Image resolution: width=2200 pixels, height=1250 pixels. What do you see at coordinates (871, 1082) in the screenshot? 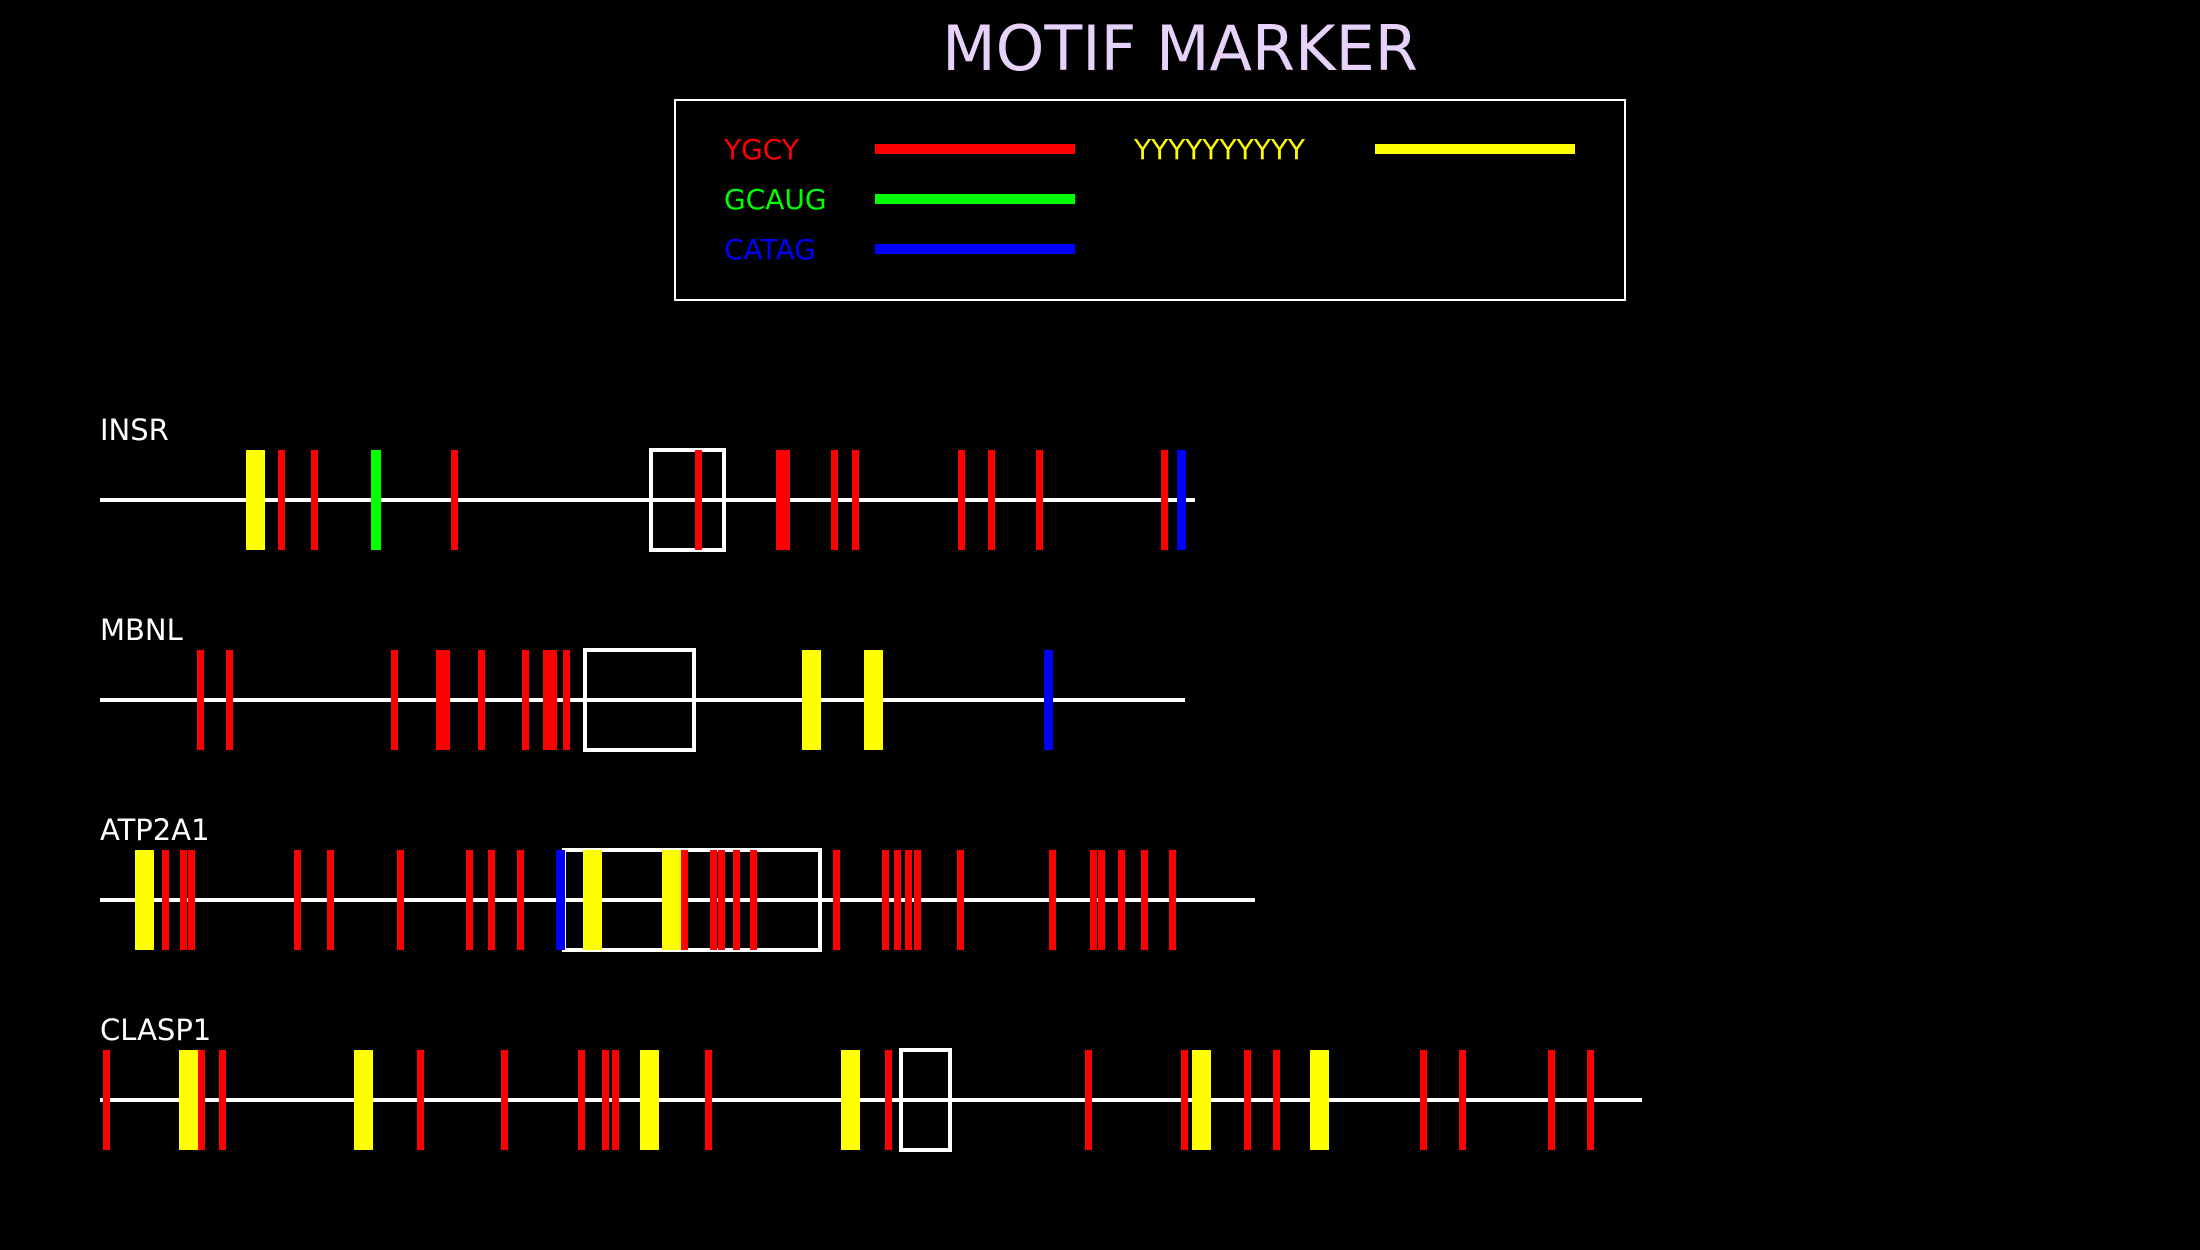
I see `gene-track-clasp1: CLASP1` at bounding box center [871, 1082].